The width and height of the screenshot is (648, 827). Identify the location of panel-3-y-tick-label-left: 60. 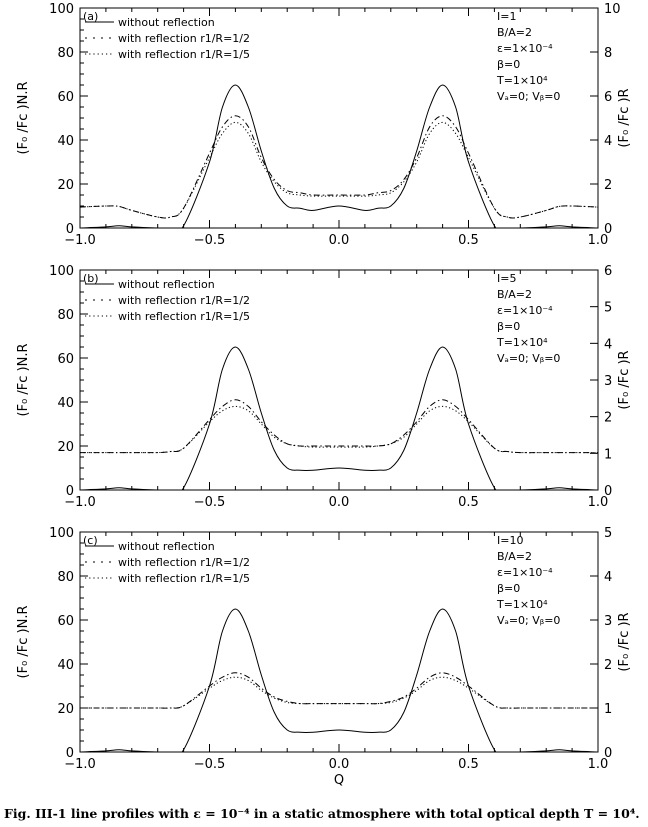
(65, 621).